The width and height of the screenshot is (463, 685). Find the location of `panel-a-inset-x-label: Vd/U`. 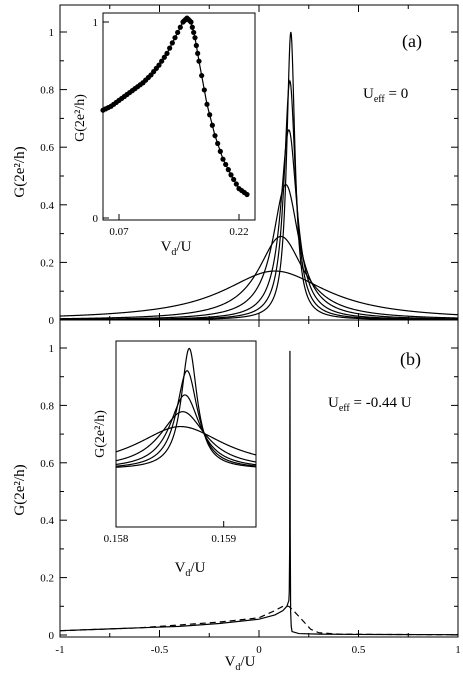

panel-a-inset-x-label: Vd/U is located at coordinates (176, 248).